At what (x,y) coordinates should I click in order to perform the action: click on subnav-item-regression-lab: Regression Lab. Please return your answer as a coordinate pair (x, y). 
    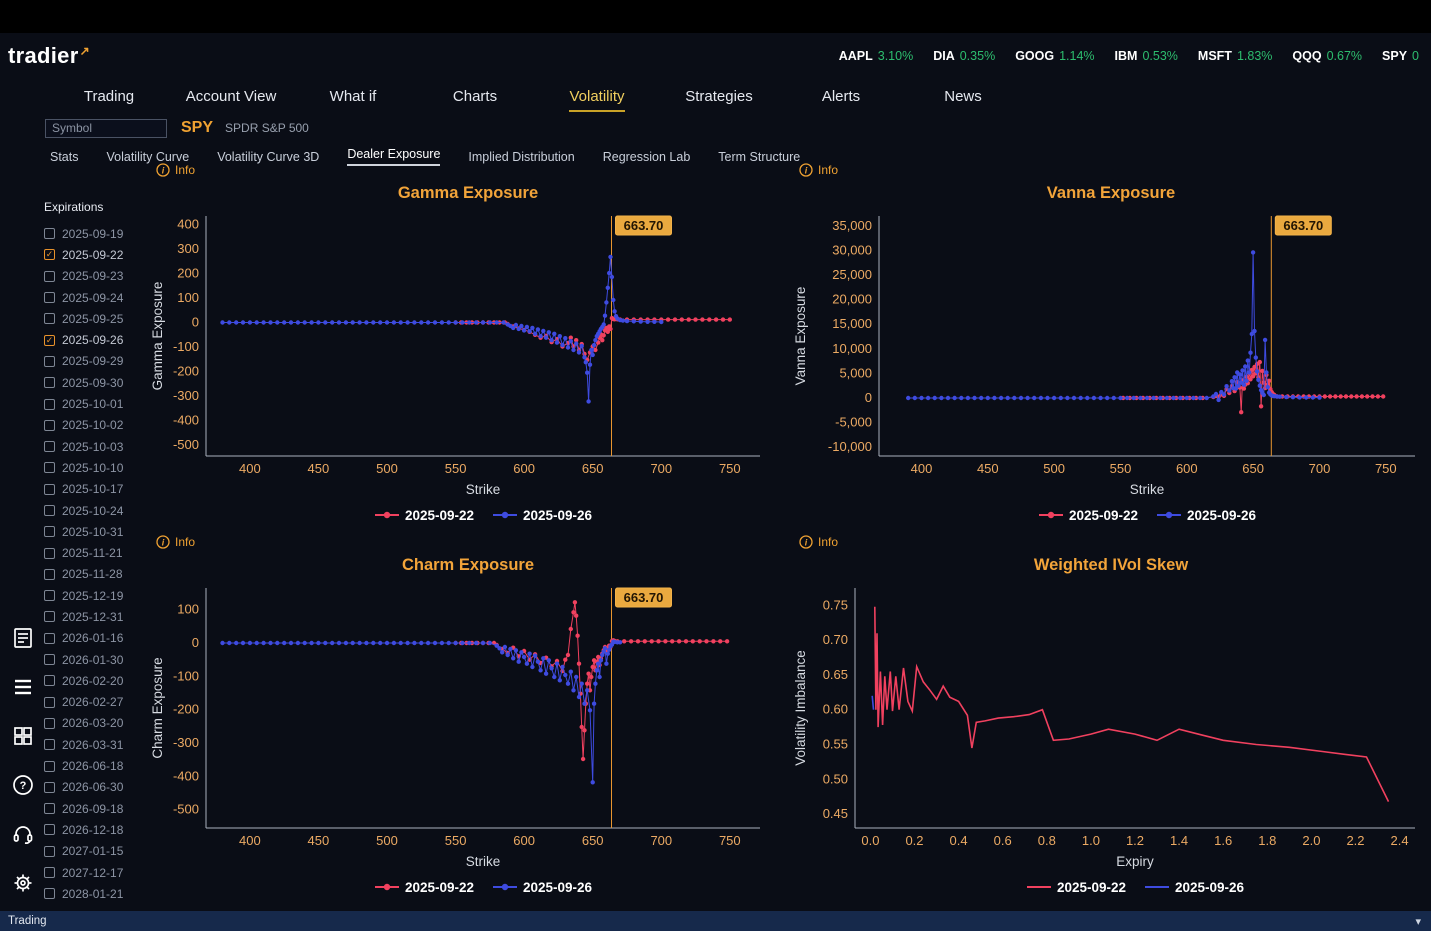
    Looking at the image, I should click on (646, 156).